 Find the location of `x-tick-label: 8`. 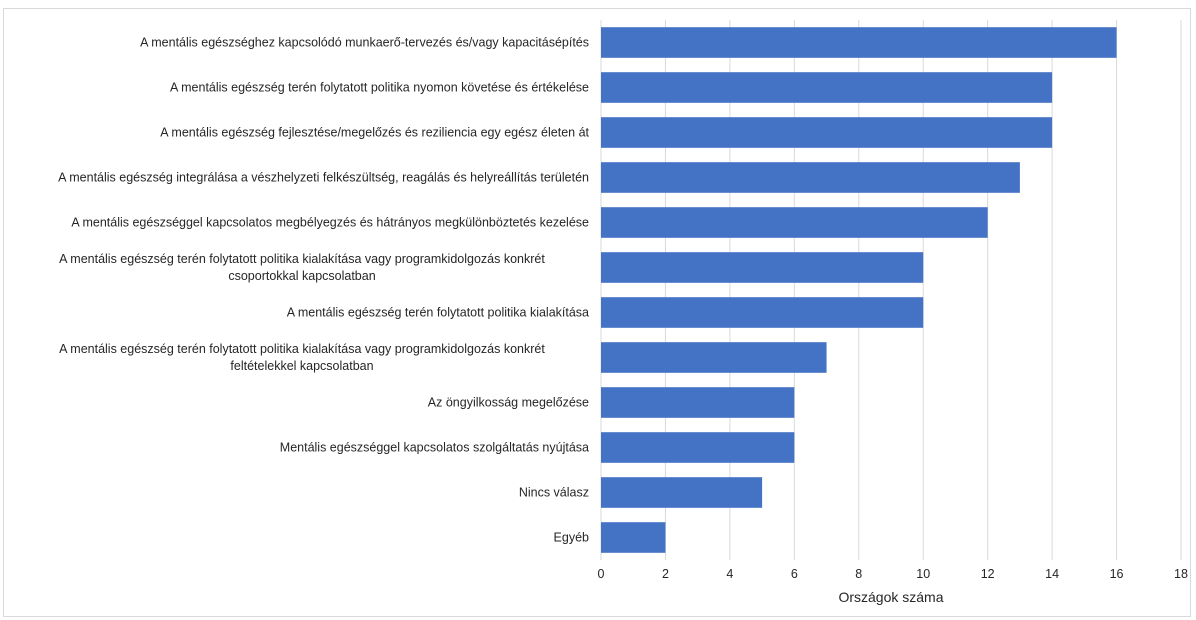

x-tick-label: 8 is located at coordinates (858, 574).